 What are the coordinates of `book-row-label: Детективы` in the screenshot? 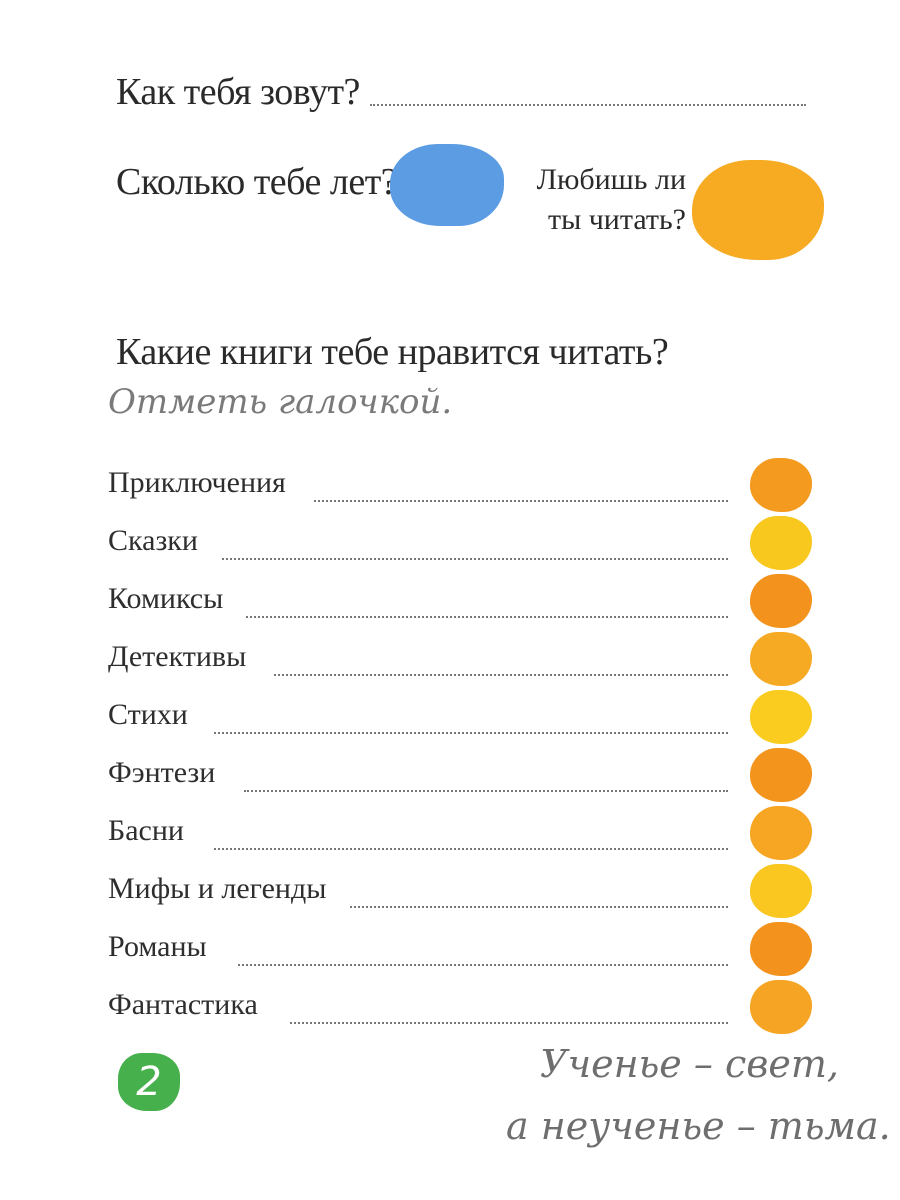 It's located at (177, 656).